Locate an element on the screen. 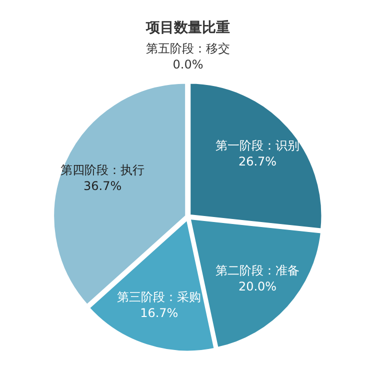 The image size is (376, 375). slice-label: 第三阶段：采购 is located at coordinates (159, 297).